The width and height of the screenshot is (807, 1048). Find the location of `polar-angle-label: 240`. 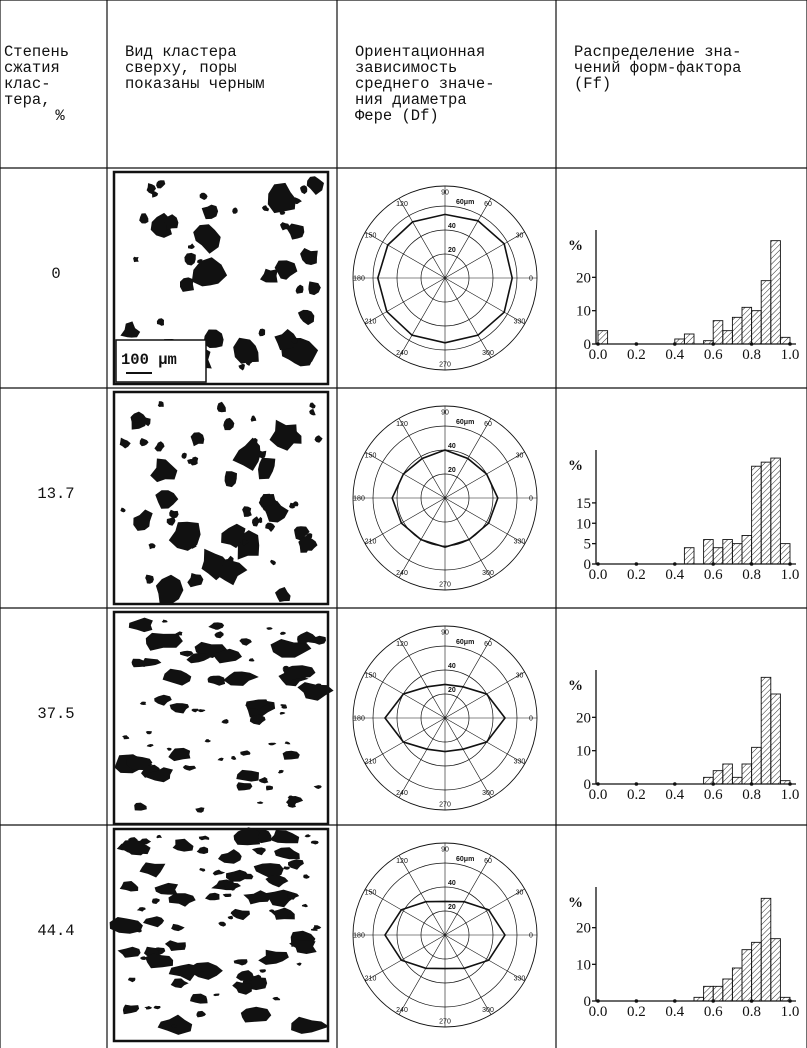

polar-angle-label: 240 is located at coordinates (402, 353).